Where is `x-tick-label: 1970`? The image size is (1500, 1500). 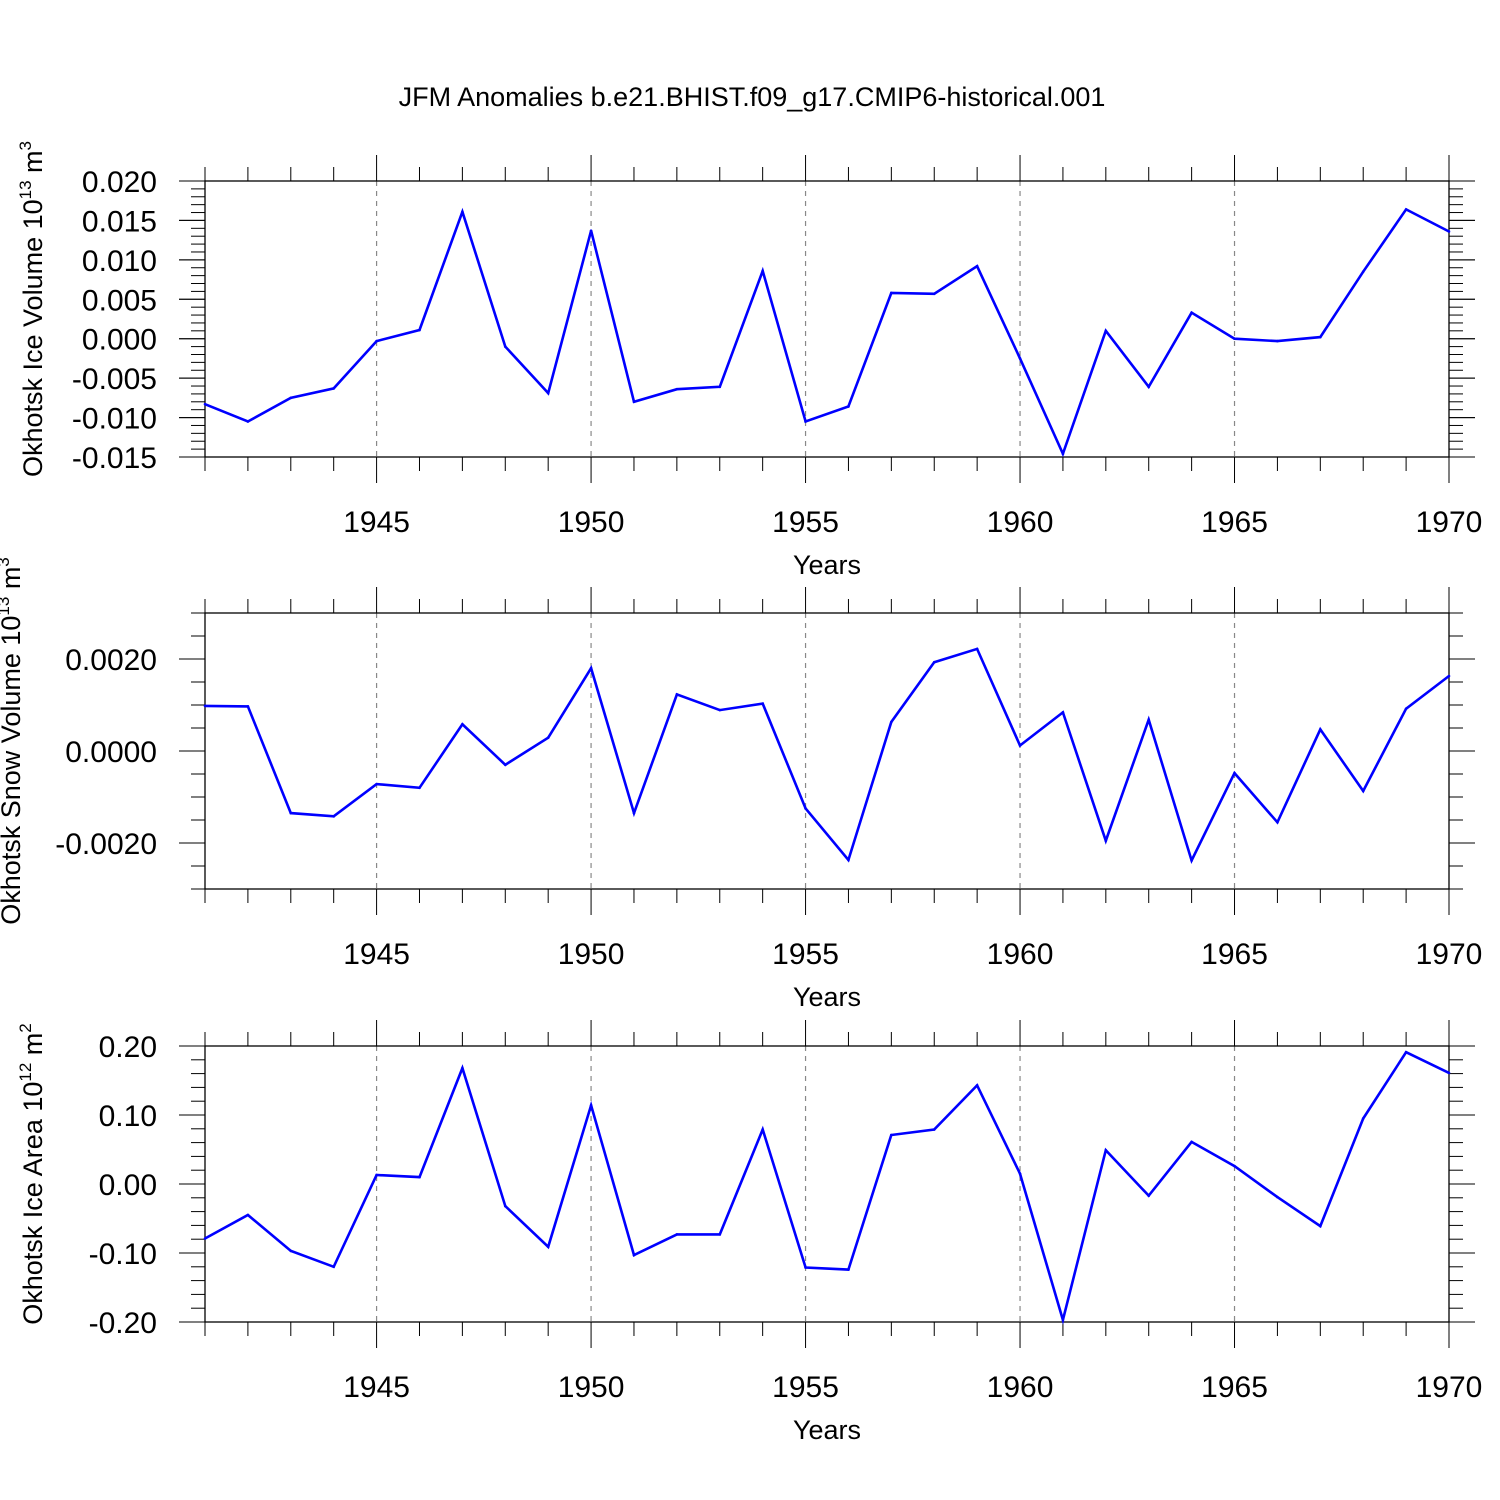
x-tick-label: 1970 is located at coordinates (1449, 522).